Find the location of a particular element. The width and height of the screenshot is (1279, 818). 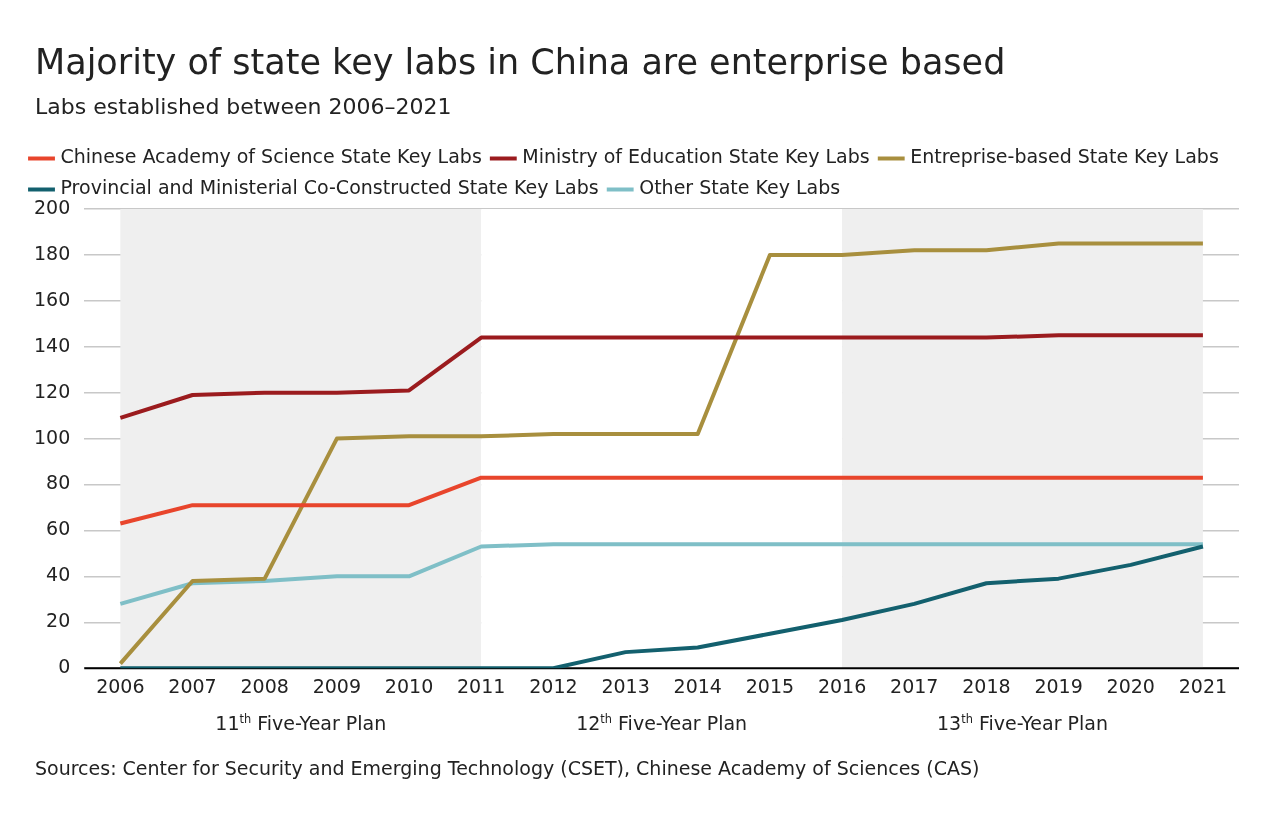

x-tick-label: 2021 is located at coordinates (1203, 685).